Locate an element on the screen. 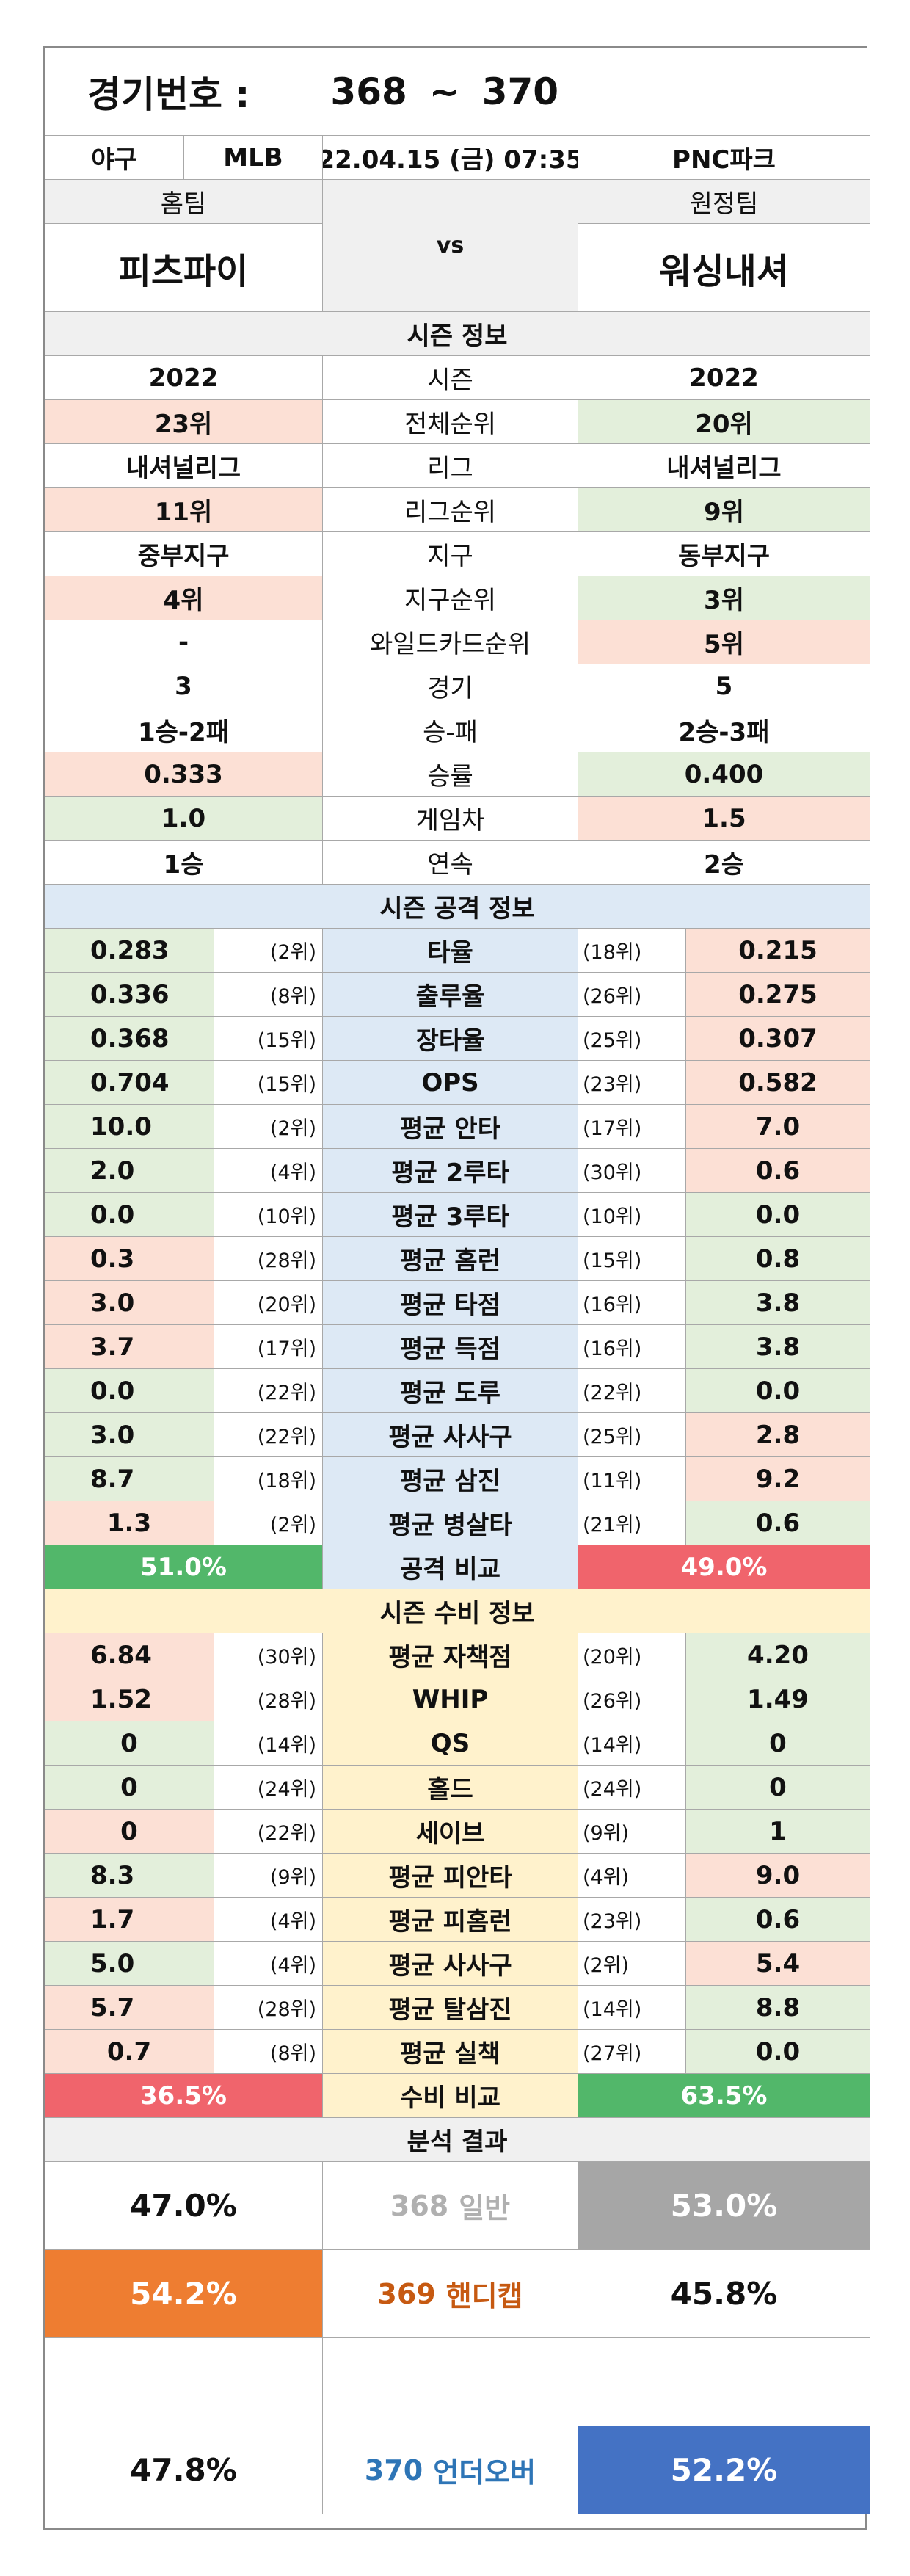  offense-row-label: 평균 병살타 is located at coordinates (450, 1523).